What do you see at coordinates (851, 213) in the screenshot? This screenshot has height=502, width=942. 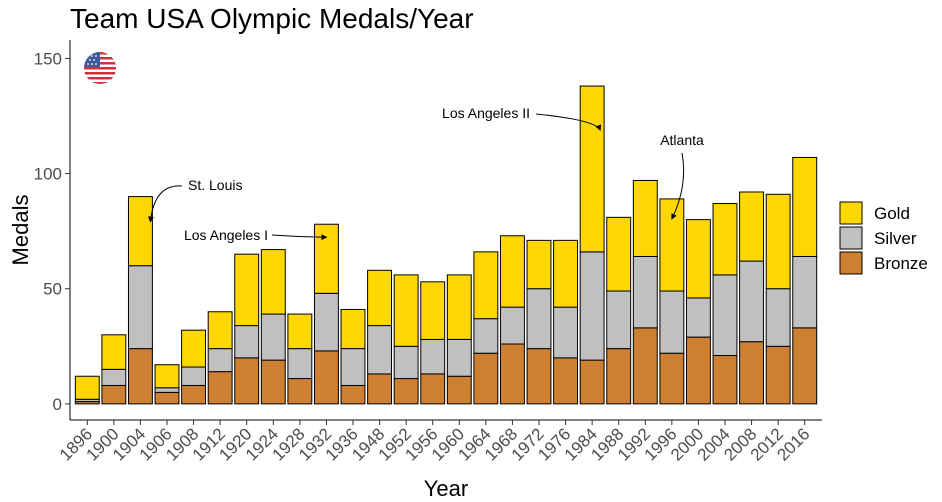 I see `legend-key-gold` at bounding box center [851, 213].